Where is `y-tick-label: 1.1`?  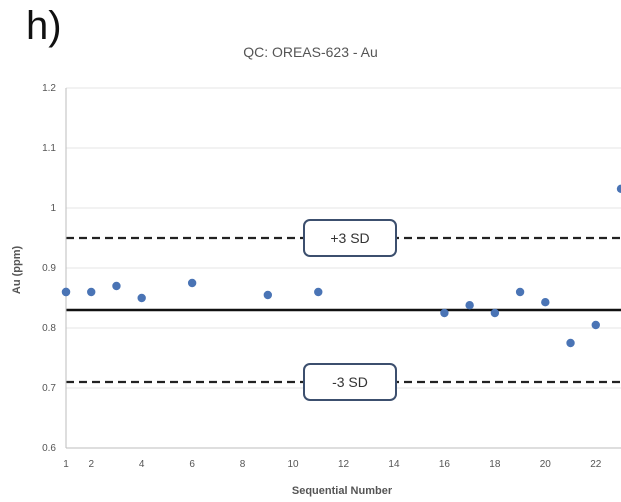
y-tick-label: 1.1 is located at coordinates (49, 148).